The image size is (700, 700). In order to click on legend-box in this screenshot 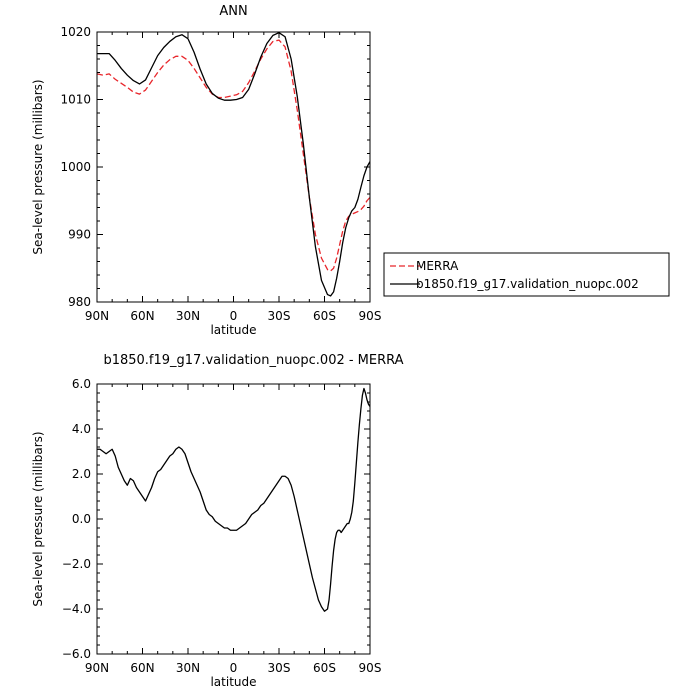, I will do `click(526, 274)`.